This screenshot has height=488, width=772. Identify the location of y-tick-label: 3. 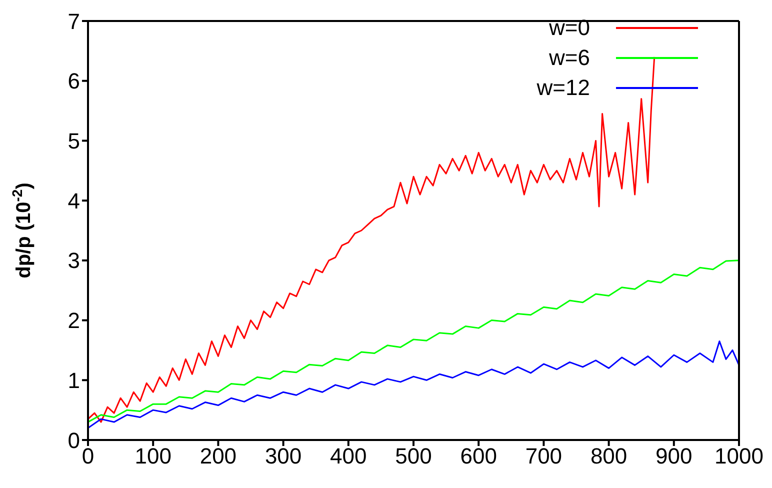
(74, 261).